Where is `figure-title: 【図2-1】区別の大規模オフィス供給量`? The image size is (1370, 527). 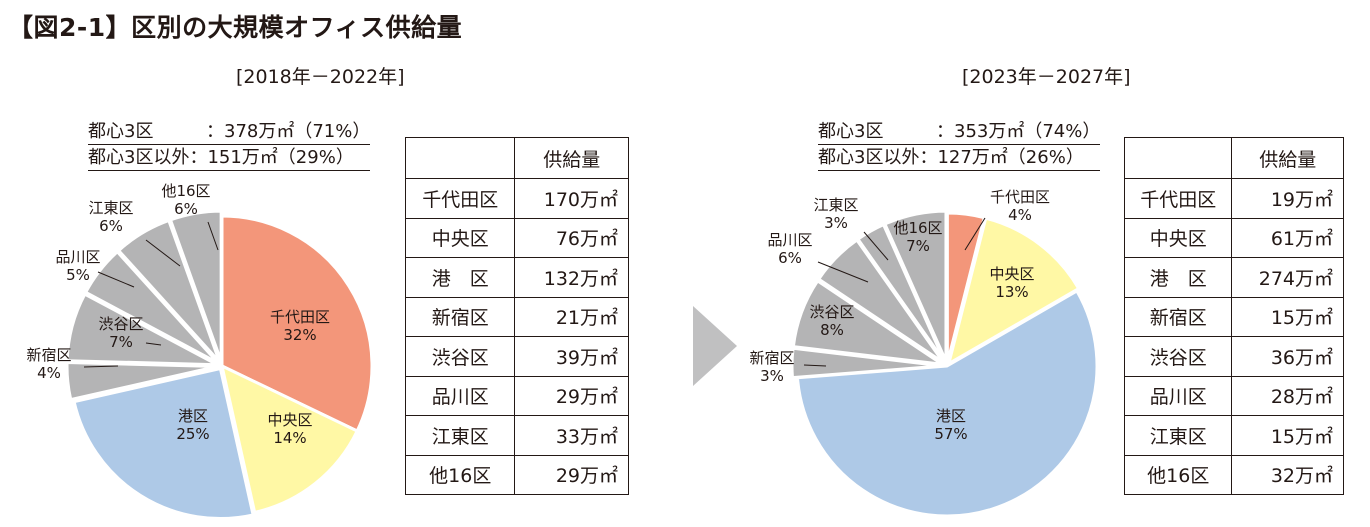 figure-title: 【図2-1】区別の大規模オフィス供給量 is located at coordinates (235, 27).